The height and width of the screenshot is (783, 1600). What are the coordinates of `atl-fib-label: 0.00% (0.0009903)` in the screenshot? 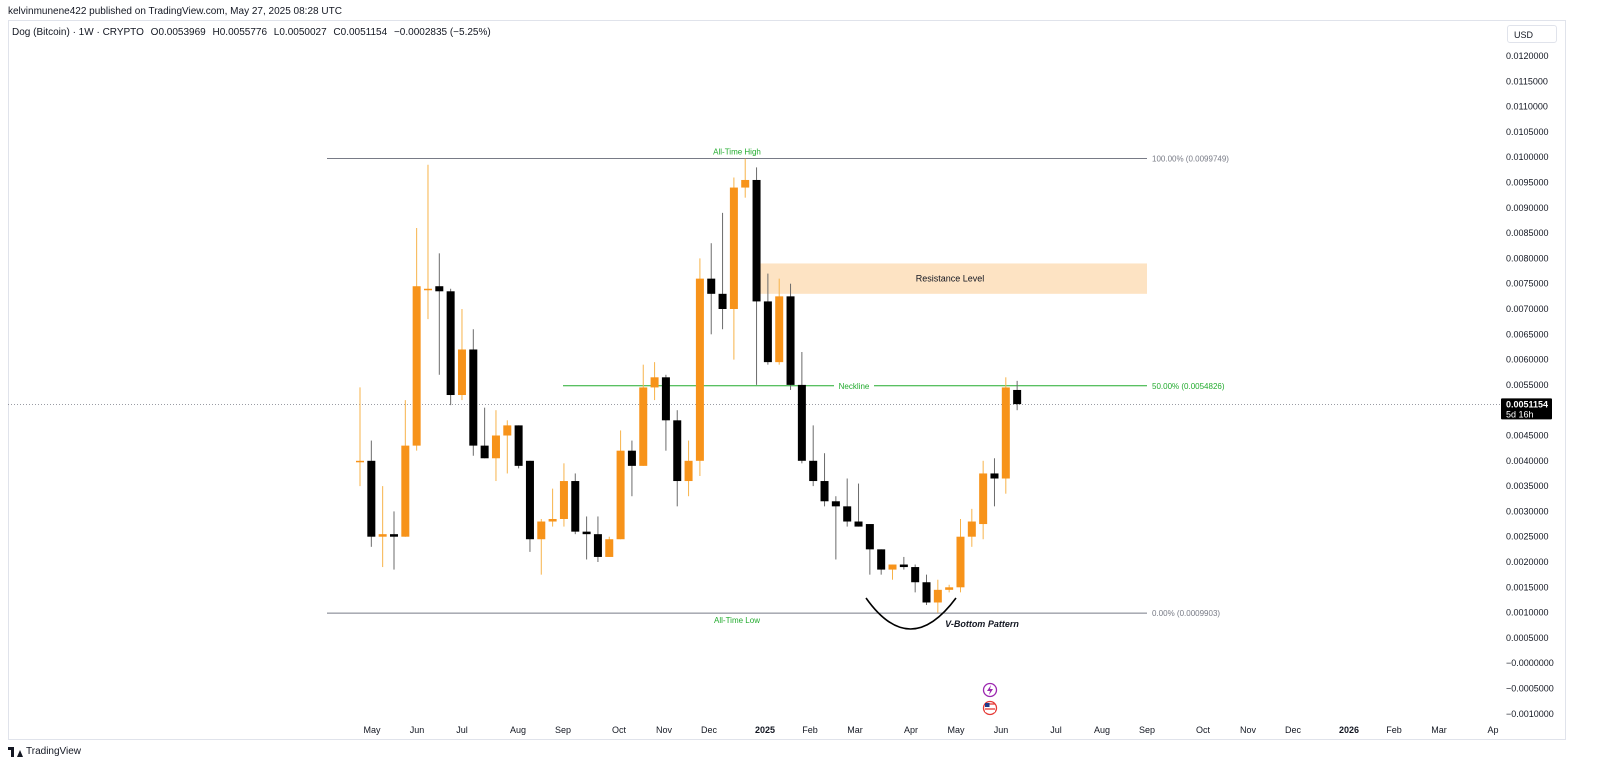 It's located at (1186, 613).